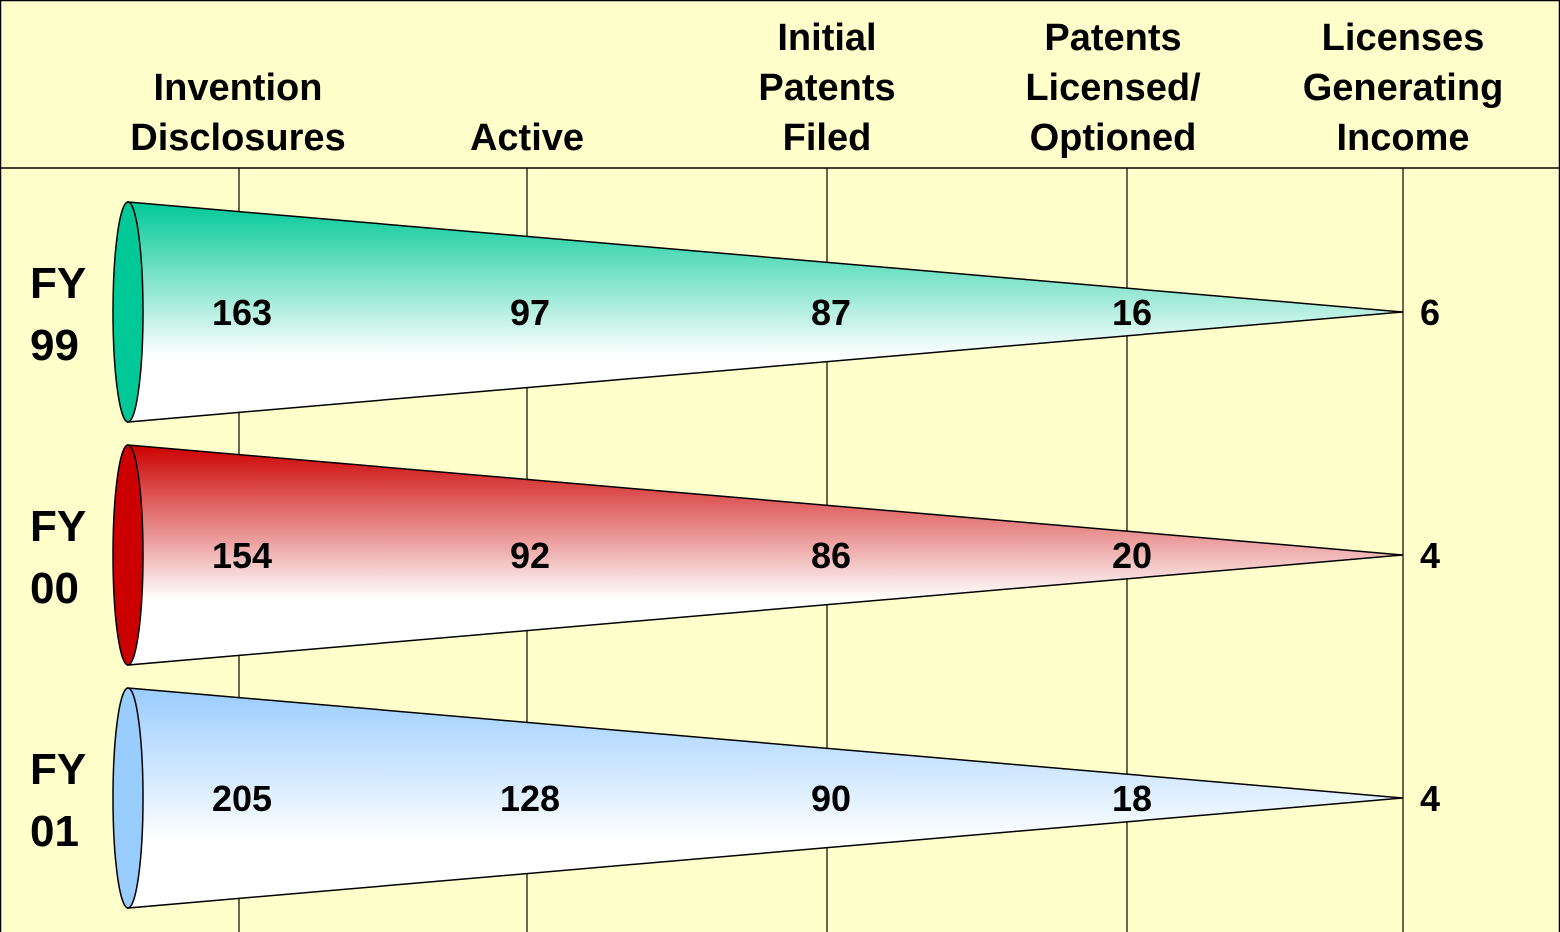  Describe the element at coordinates (831, 798) in the screenshot. I see `value-label: 90` at that location.